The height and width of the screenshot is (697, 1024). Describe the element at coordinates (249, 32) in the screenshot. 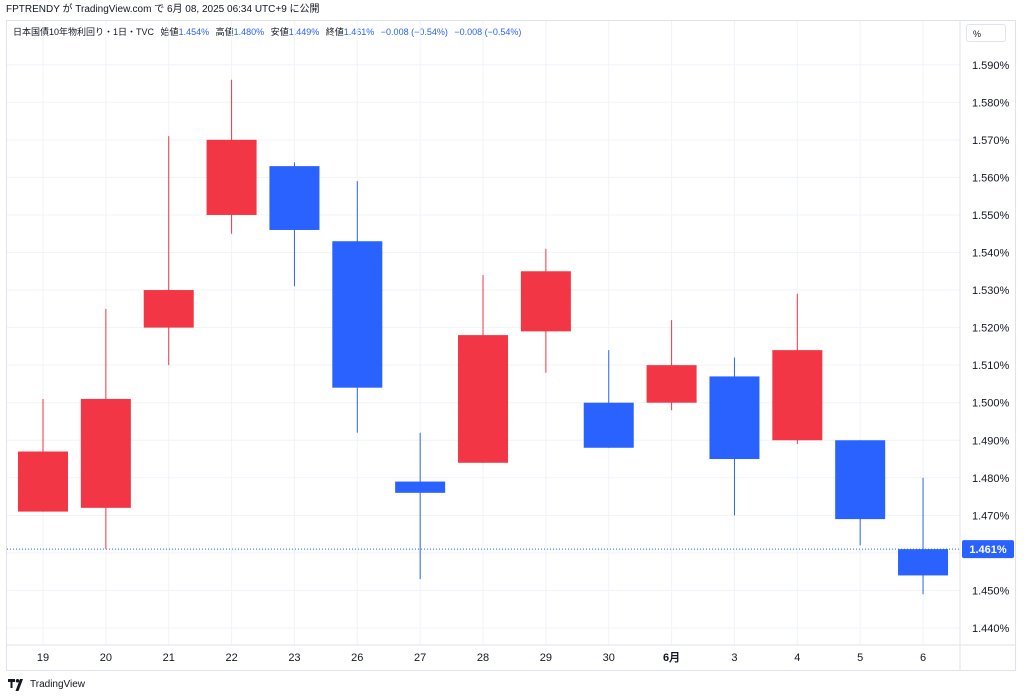

I see `high-value: 1.480%` at that location.